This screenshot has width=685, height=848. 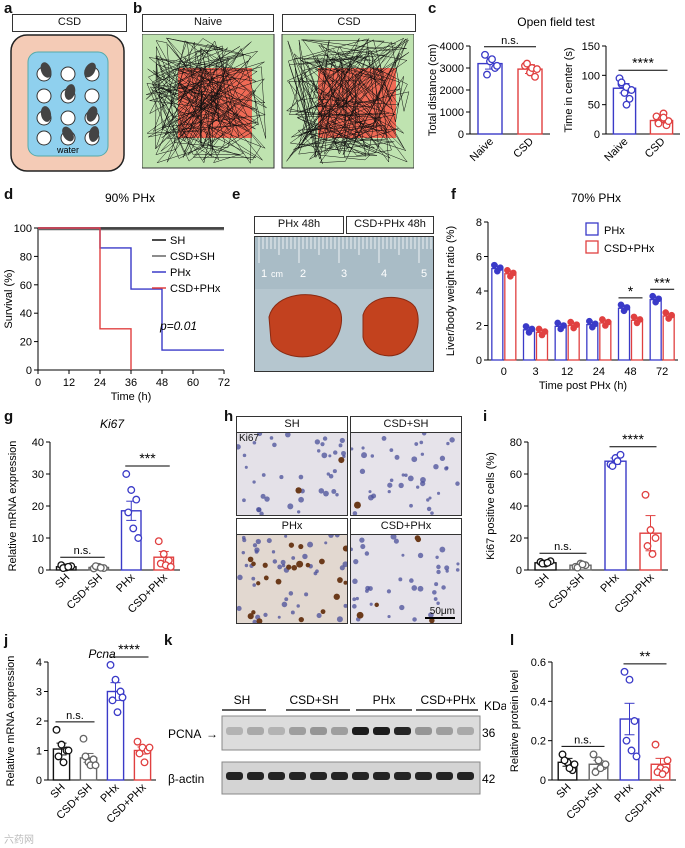 I want to click on wb-group-csdsh: CSD+SH, so click(x=313, y=700).